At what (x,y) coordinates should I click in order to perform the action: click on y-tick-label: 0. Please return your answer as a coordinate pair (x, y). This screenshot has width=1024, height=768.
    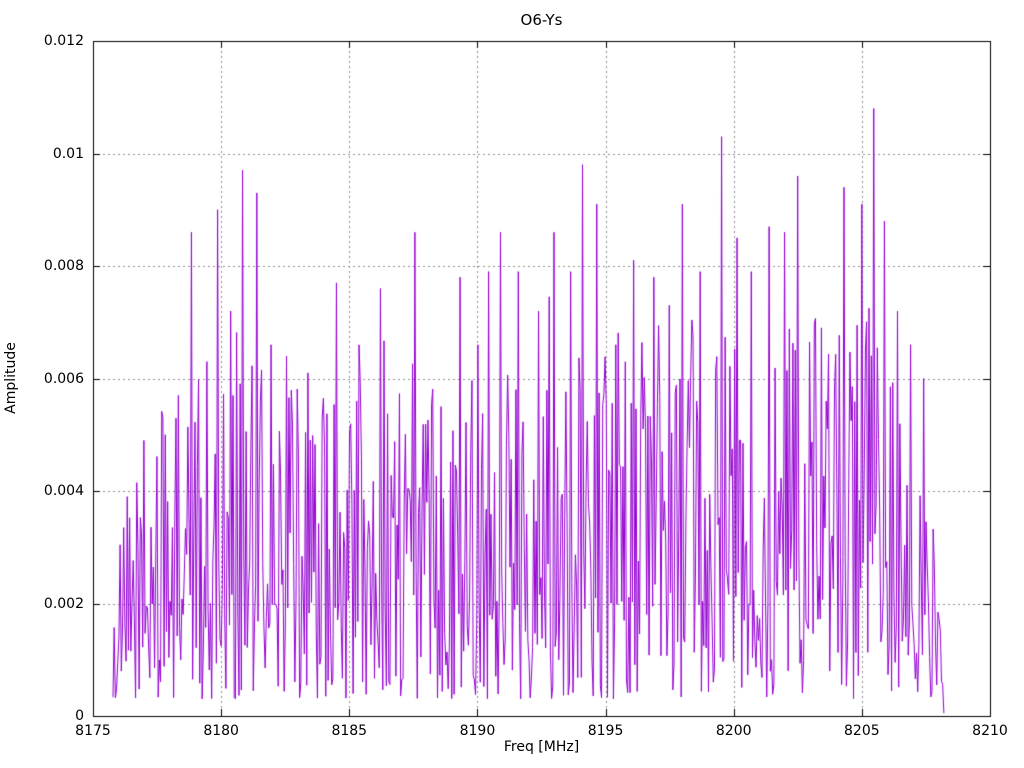
    Looking at the image, I should click on (79, 716).